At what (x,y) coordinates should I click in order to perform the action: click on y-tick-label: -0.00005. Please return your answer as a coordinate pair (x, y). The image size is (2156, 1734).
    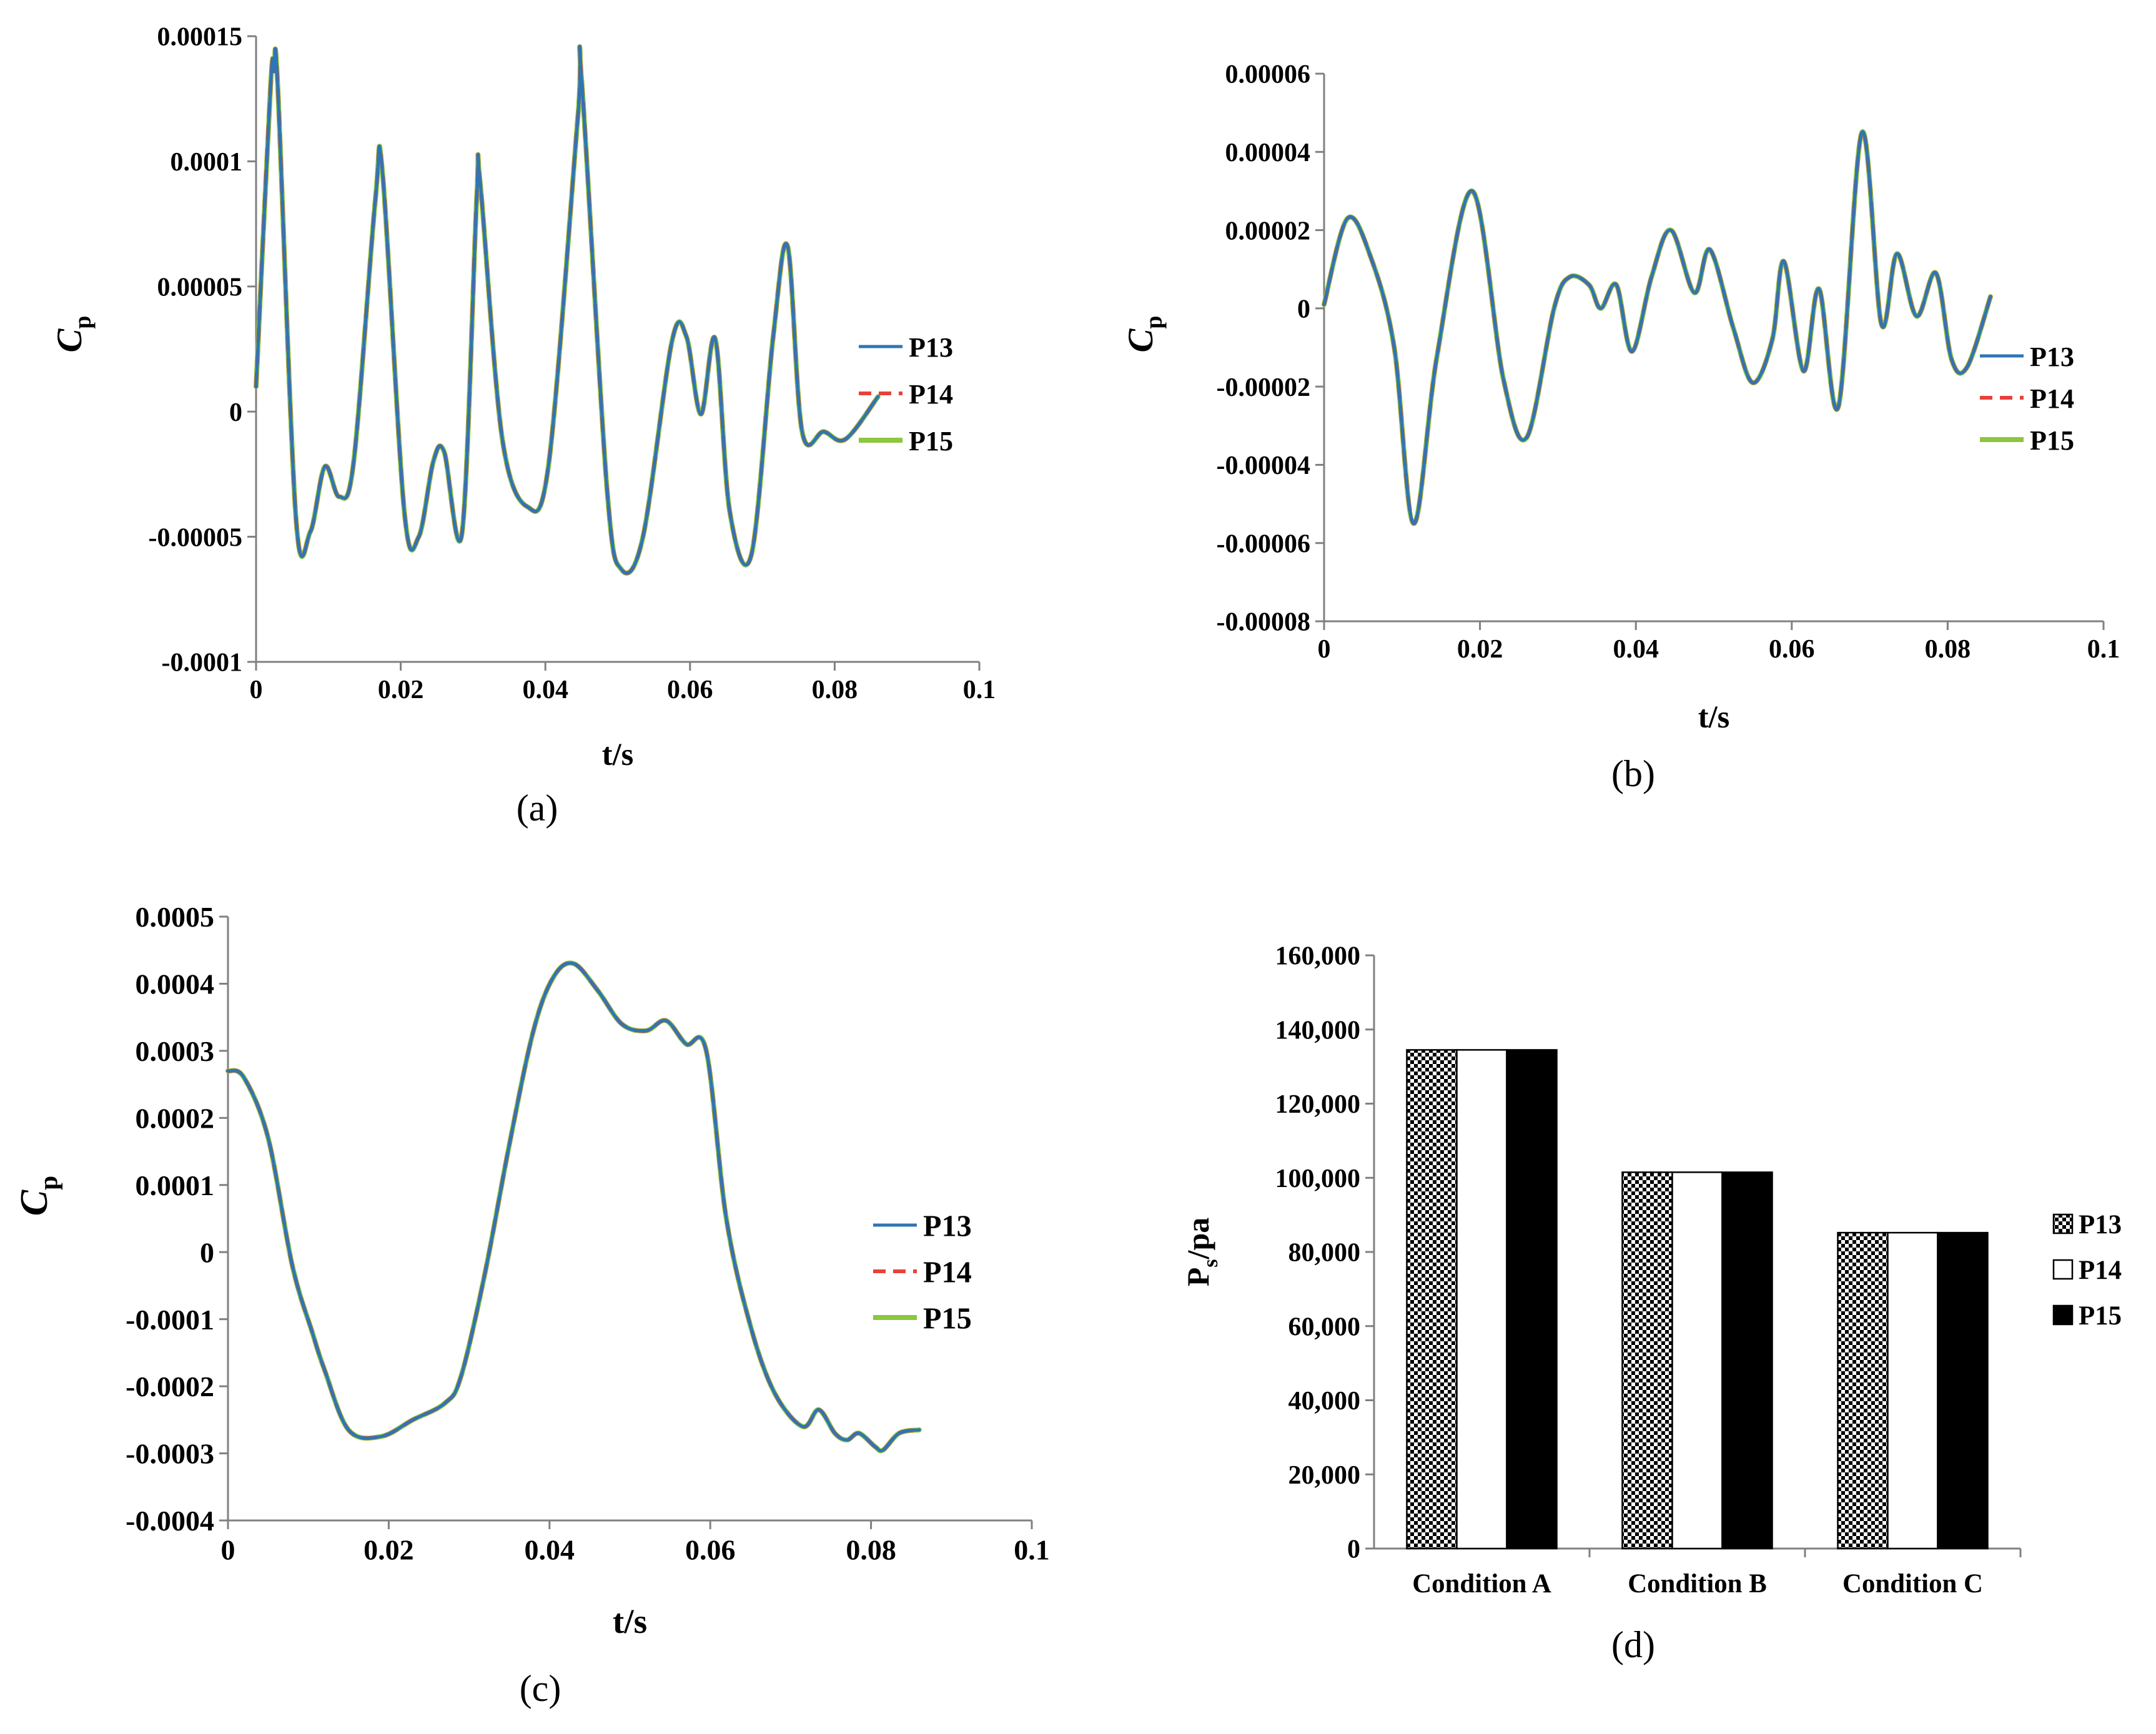
    Looking at the image, I should click on (196, 537).